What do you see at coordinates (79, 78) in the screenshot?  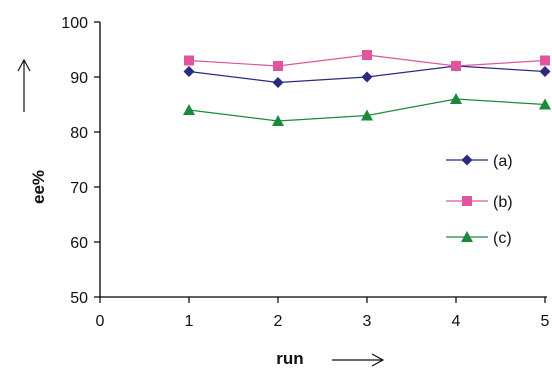 I see `y-tick-label: 90` at bounding box center [79, 78].